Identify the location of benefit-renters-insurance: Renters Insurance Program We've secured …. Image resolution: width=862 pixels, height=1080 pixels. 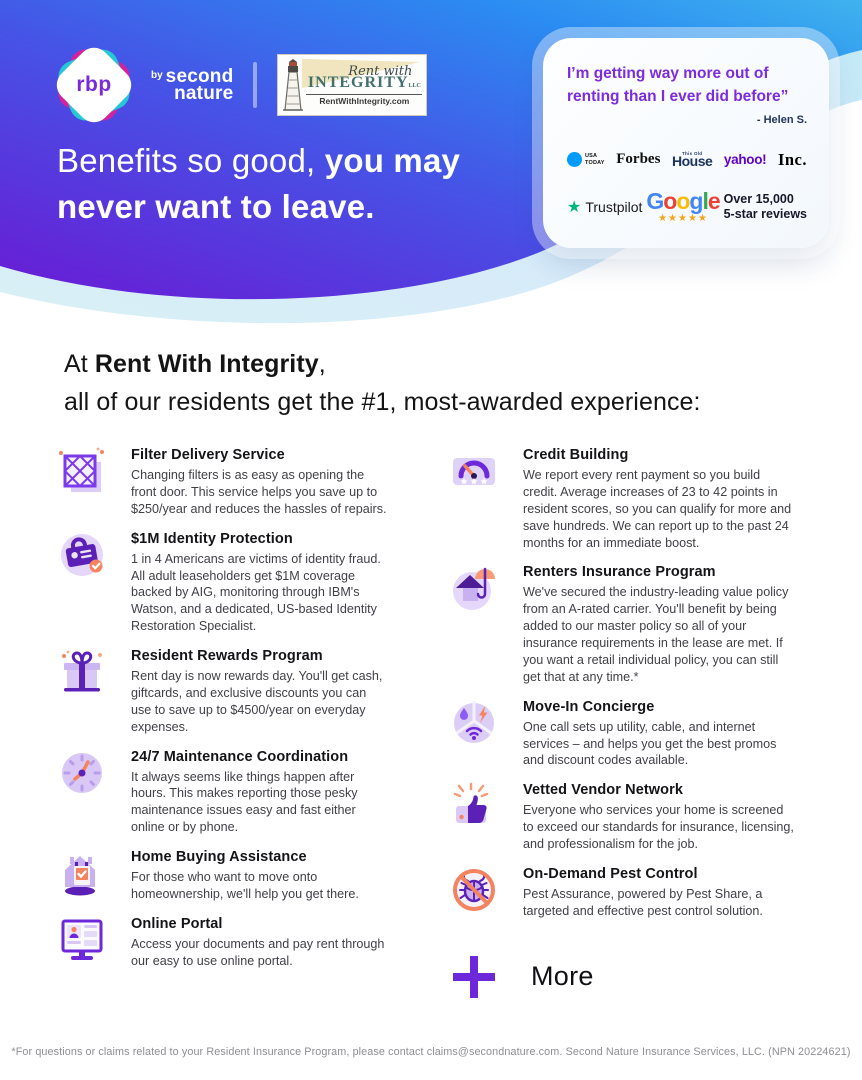
(622, 624).